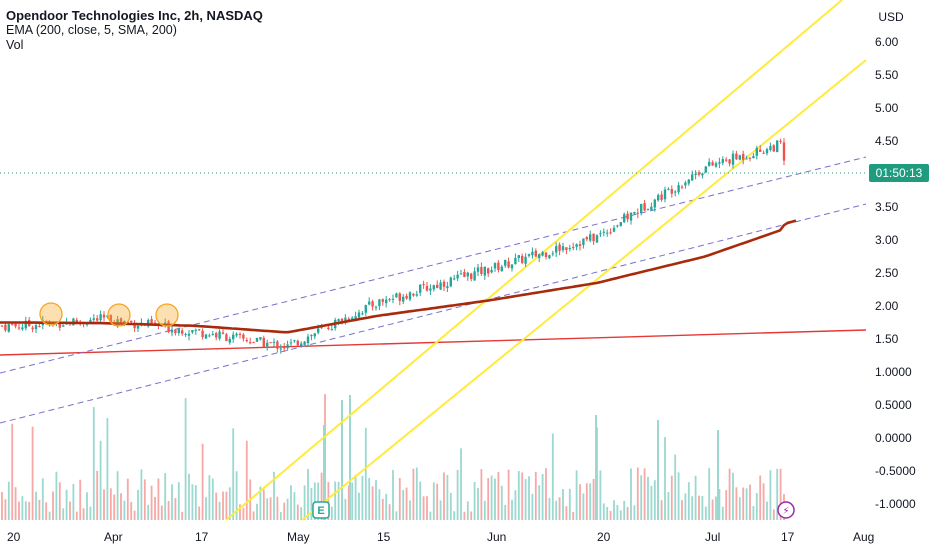 Image resolution: width=932 pixels, height=550 pixels. What do you see at coordinates (91, 30) in the screenshot?
I see `ema-legend: EMA (200, close, 5, SMA, 200)` at bounding box center [91, 30].